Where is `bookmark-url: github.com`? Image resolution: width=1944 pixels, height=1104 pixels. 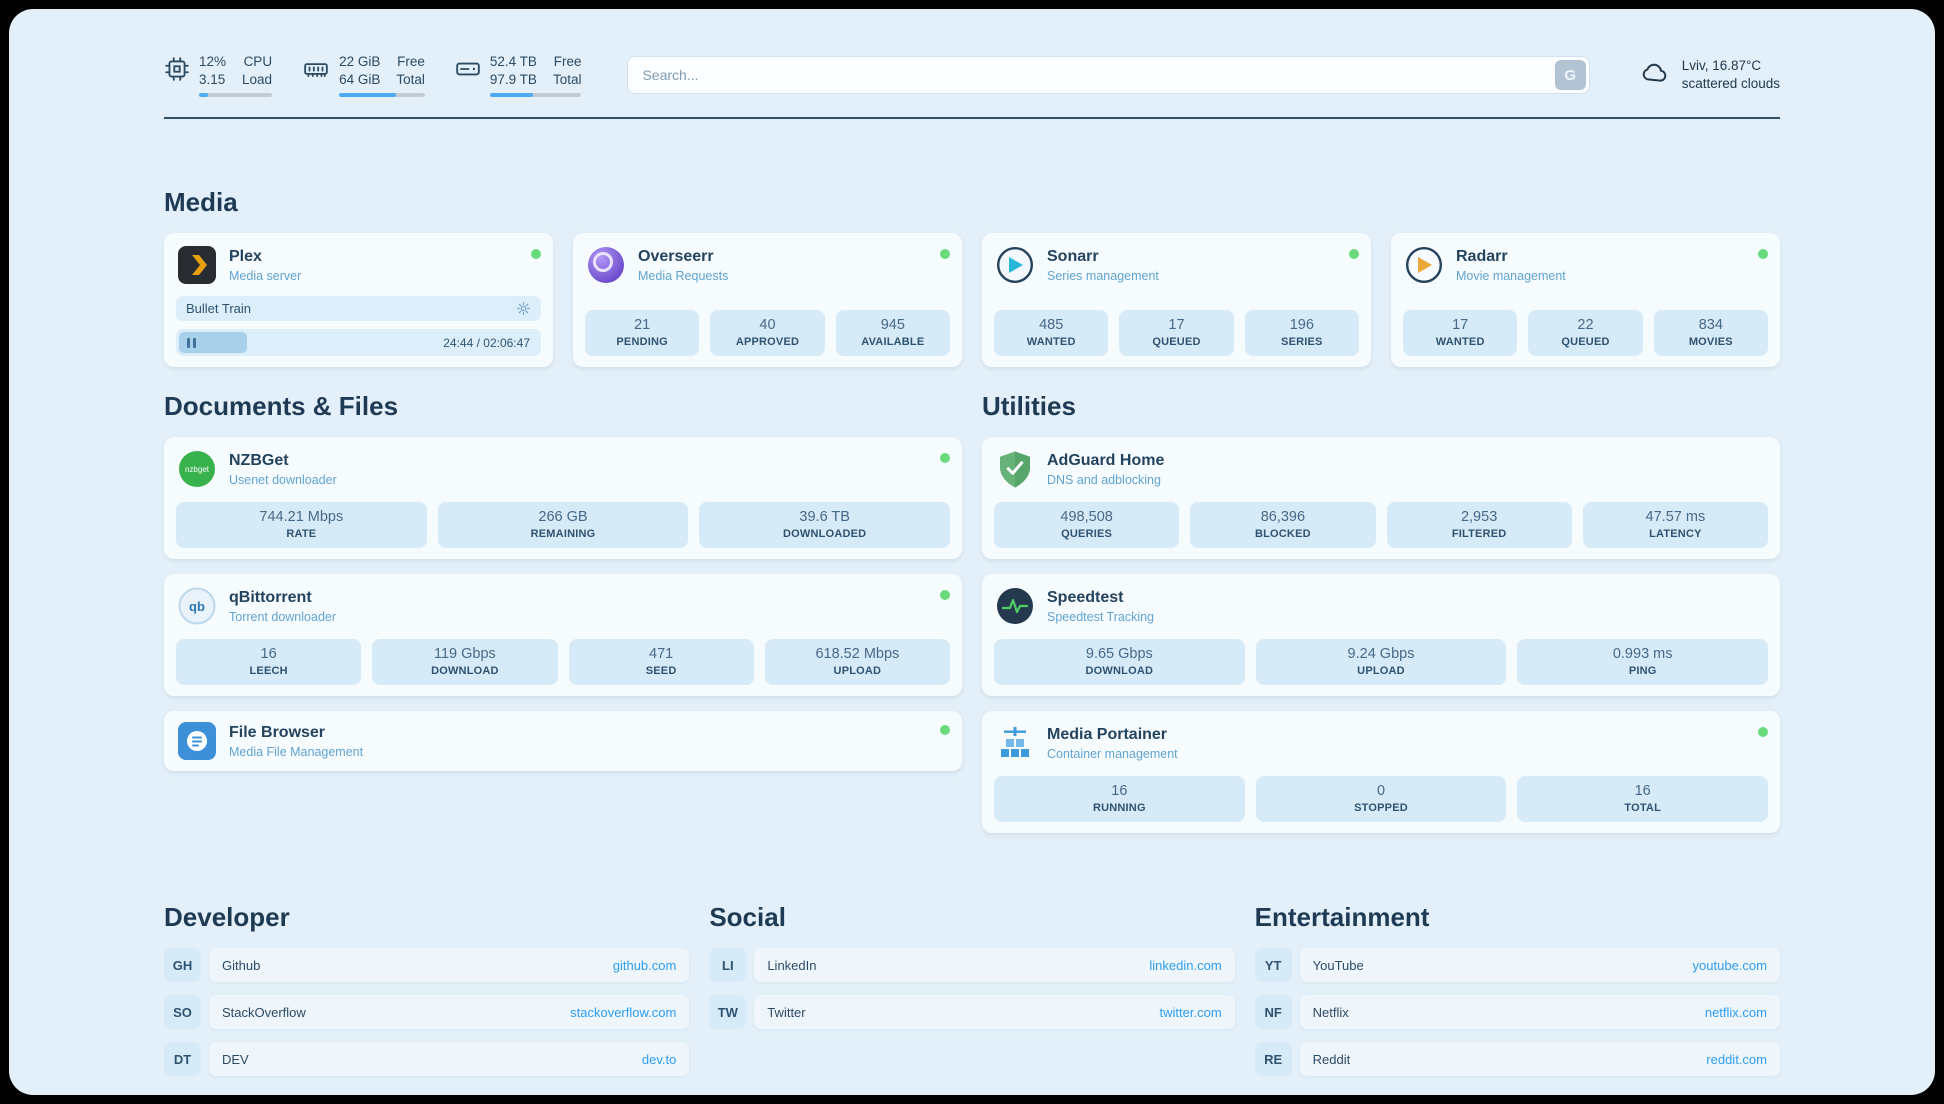
bookmark-url: github.com is located at coordinates (644, 965).